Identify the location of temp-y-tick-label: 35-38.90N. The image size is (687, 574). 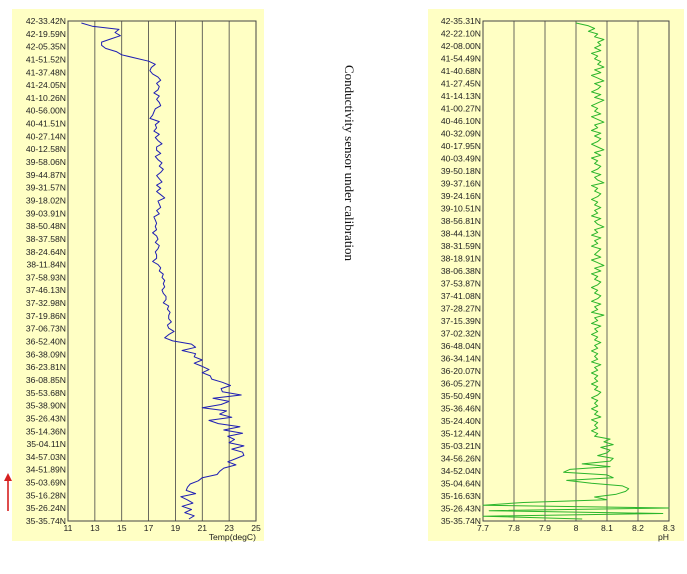
(46, 406).